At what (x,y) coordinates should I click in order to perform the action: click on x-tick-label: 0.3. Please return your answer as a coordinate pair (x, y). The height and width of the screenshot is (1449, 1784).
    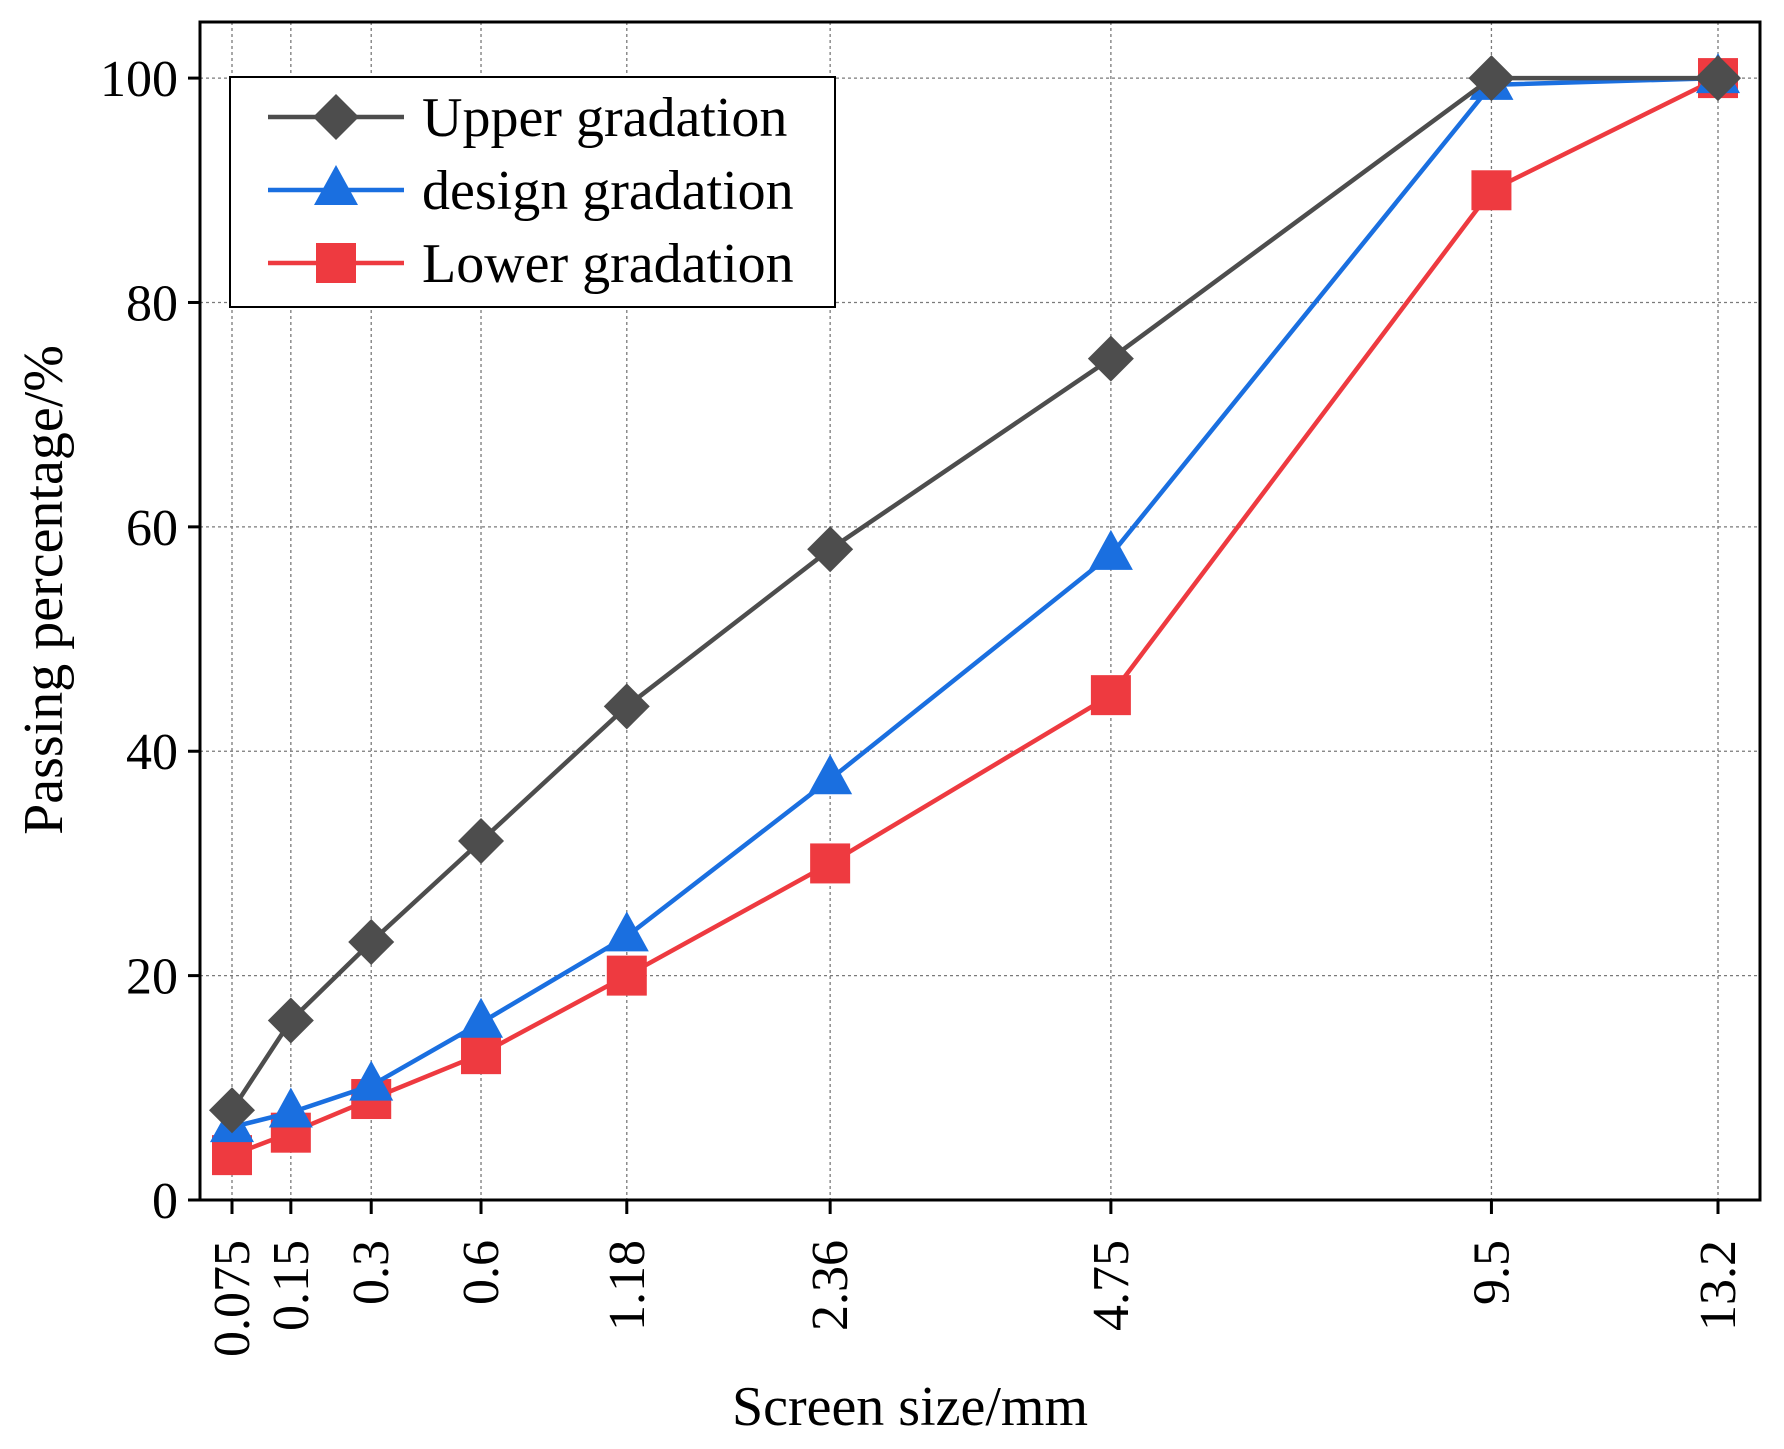
    Looking at the image, I should click on (371, 1272).